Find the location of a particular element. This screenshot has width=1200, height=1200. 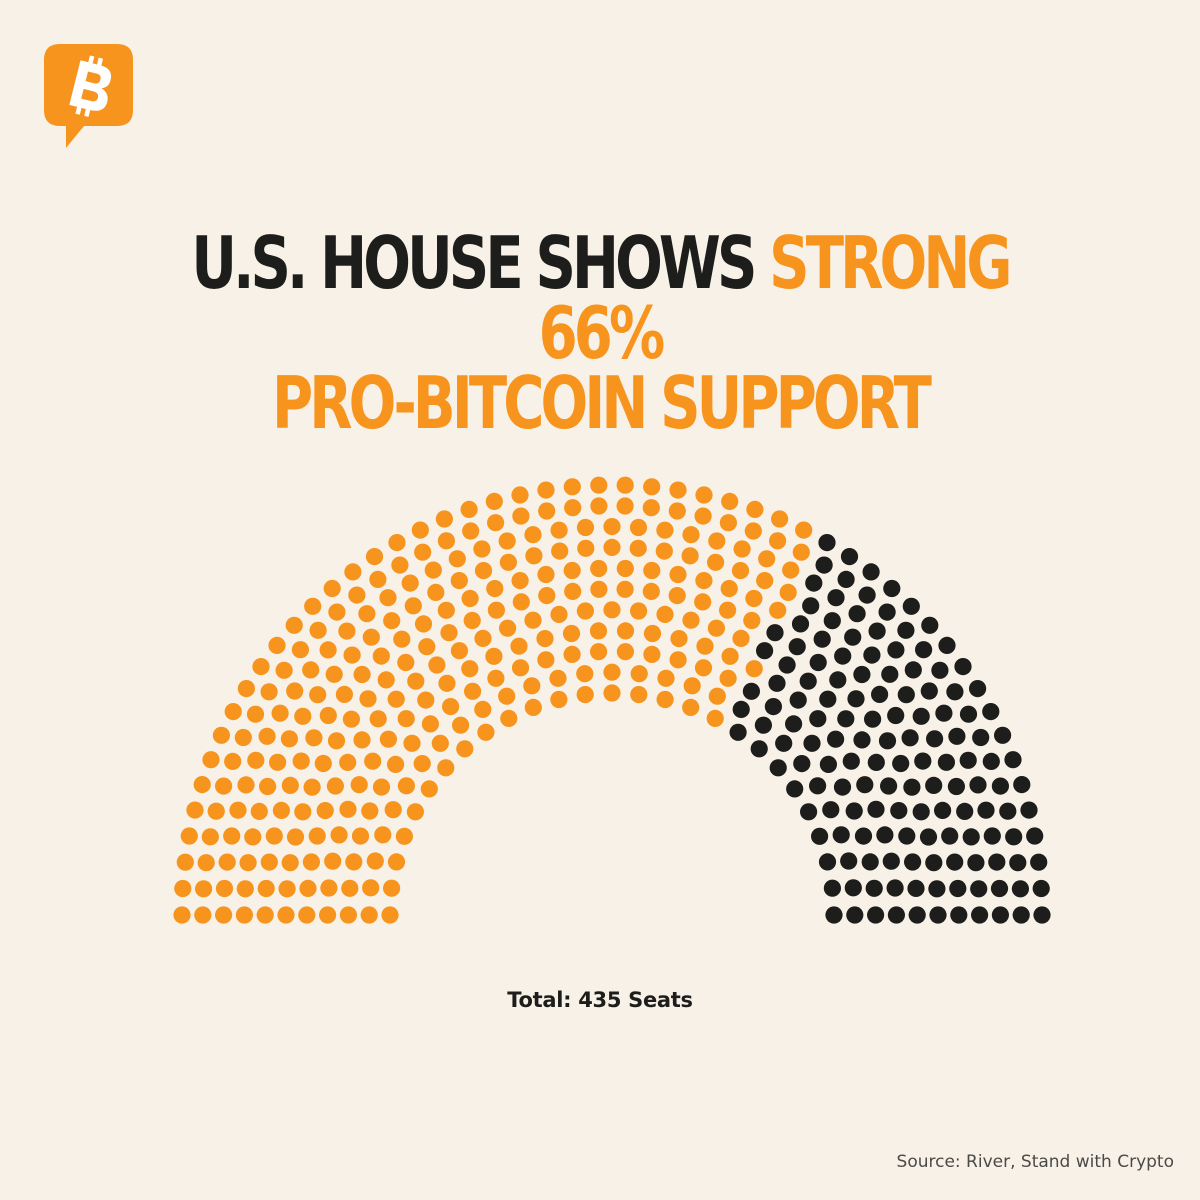

source-credit: Source: River, Stand with Crypto is located at coordinates (1035, 1162).